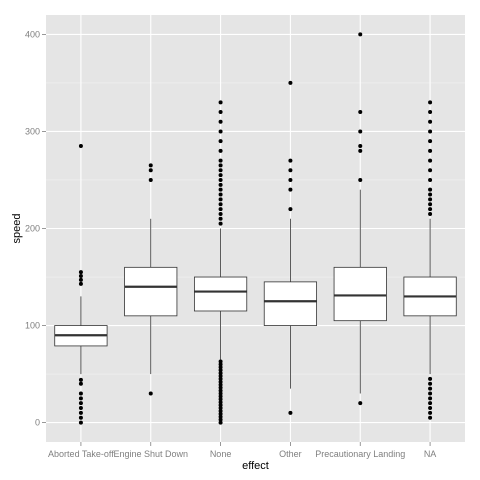 The height and width of the screenshot is (480, 480). Describe the element at coordinates (255, 466) in the screenshot. I see `x-axis-title: effect` at that location.